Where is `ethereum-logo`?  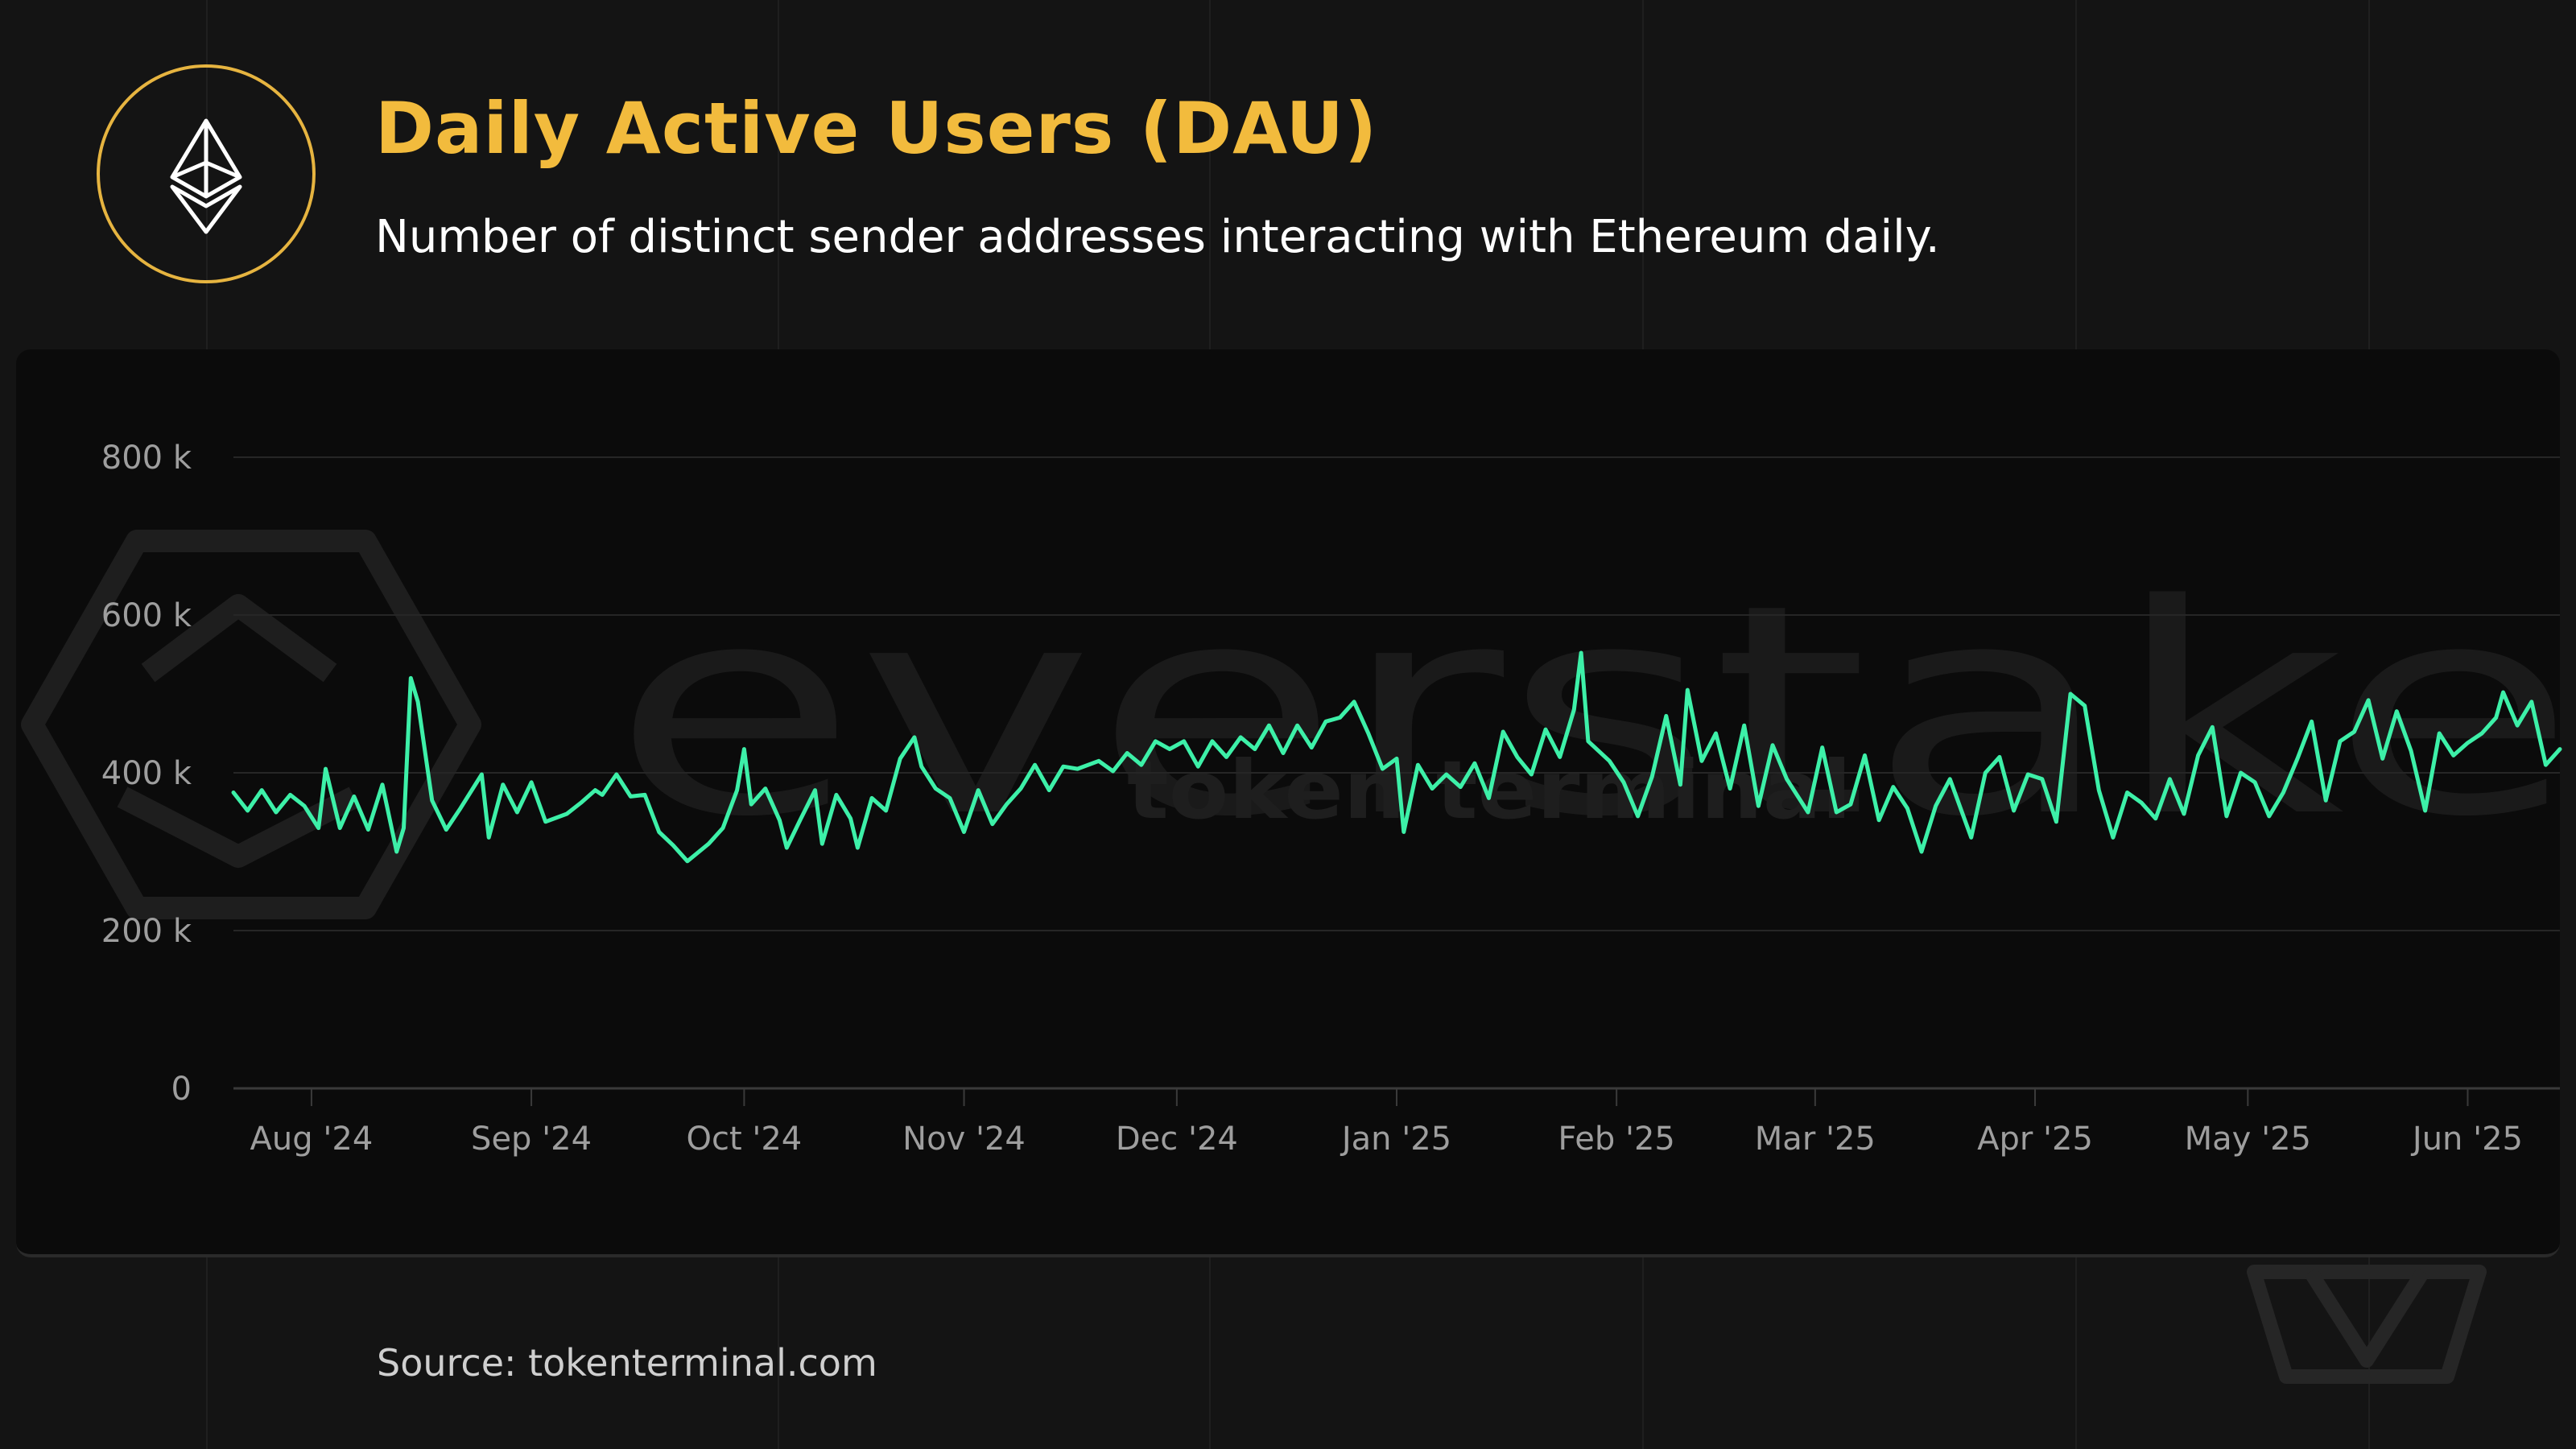 ethereum-logo is located at coordinates (206, 173).